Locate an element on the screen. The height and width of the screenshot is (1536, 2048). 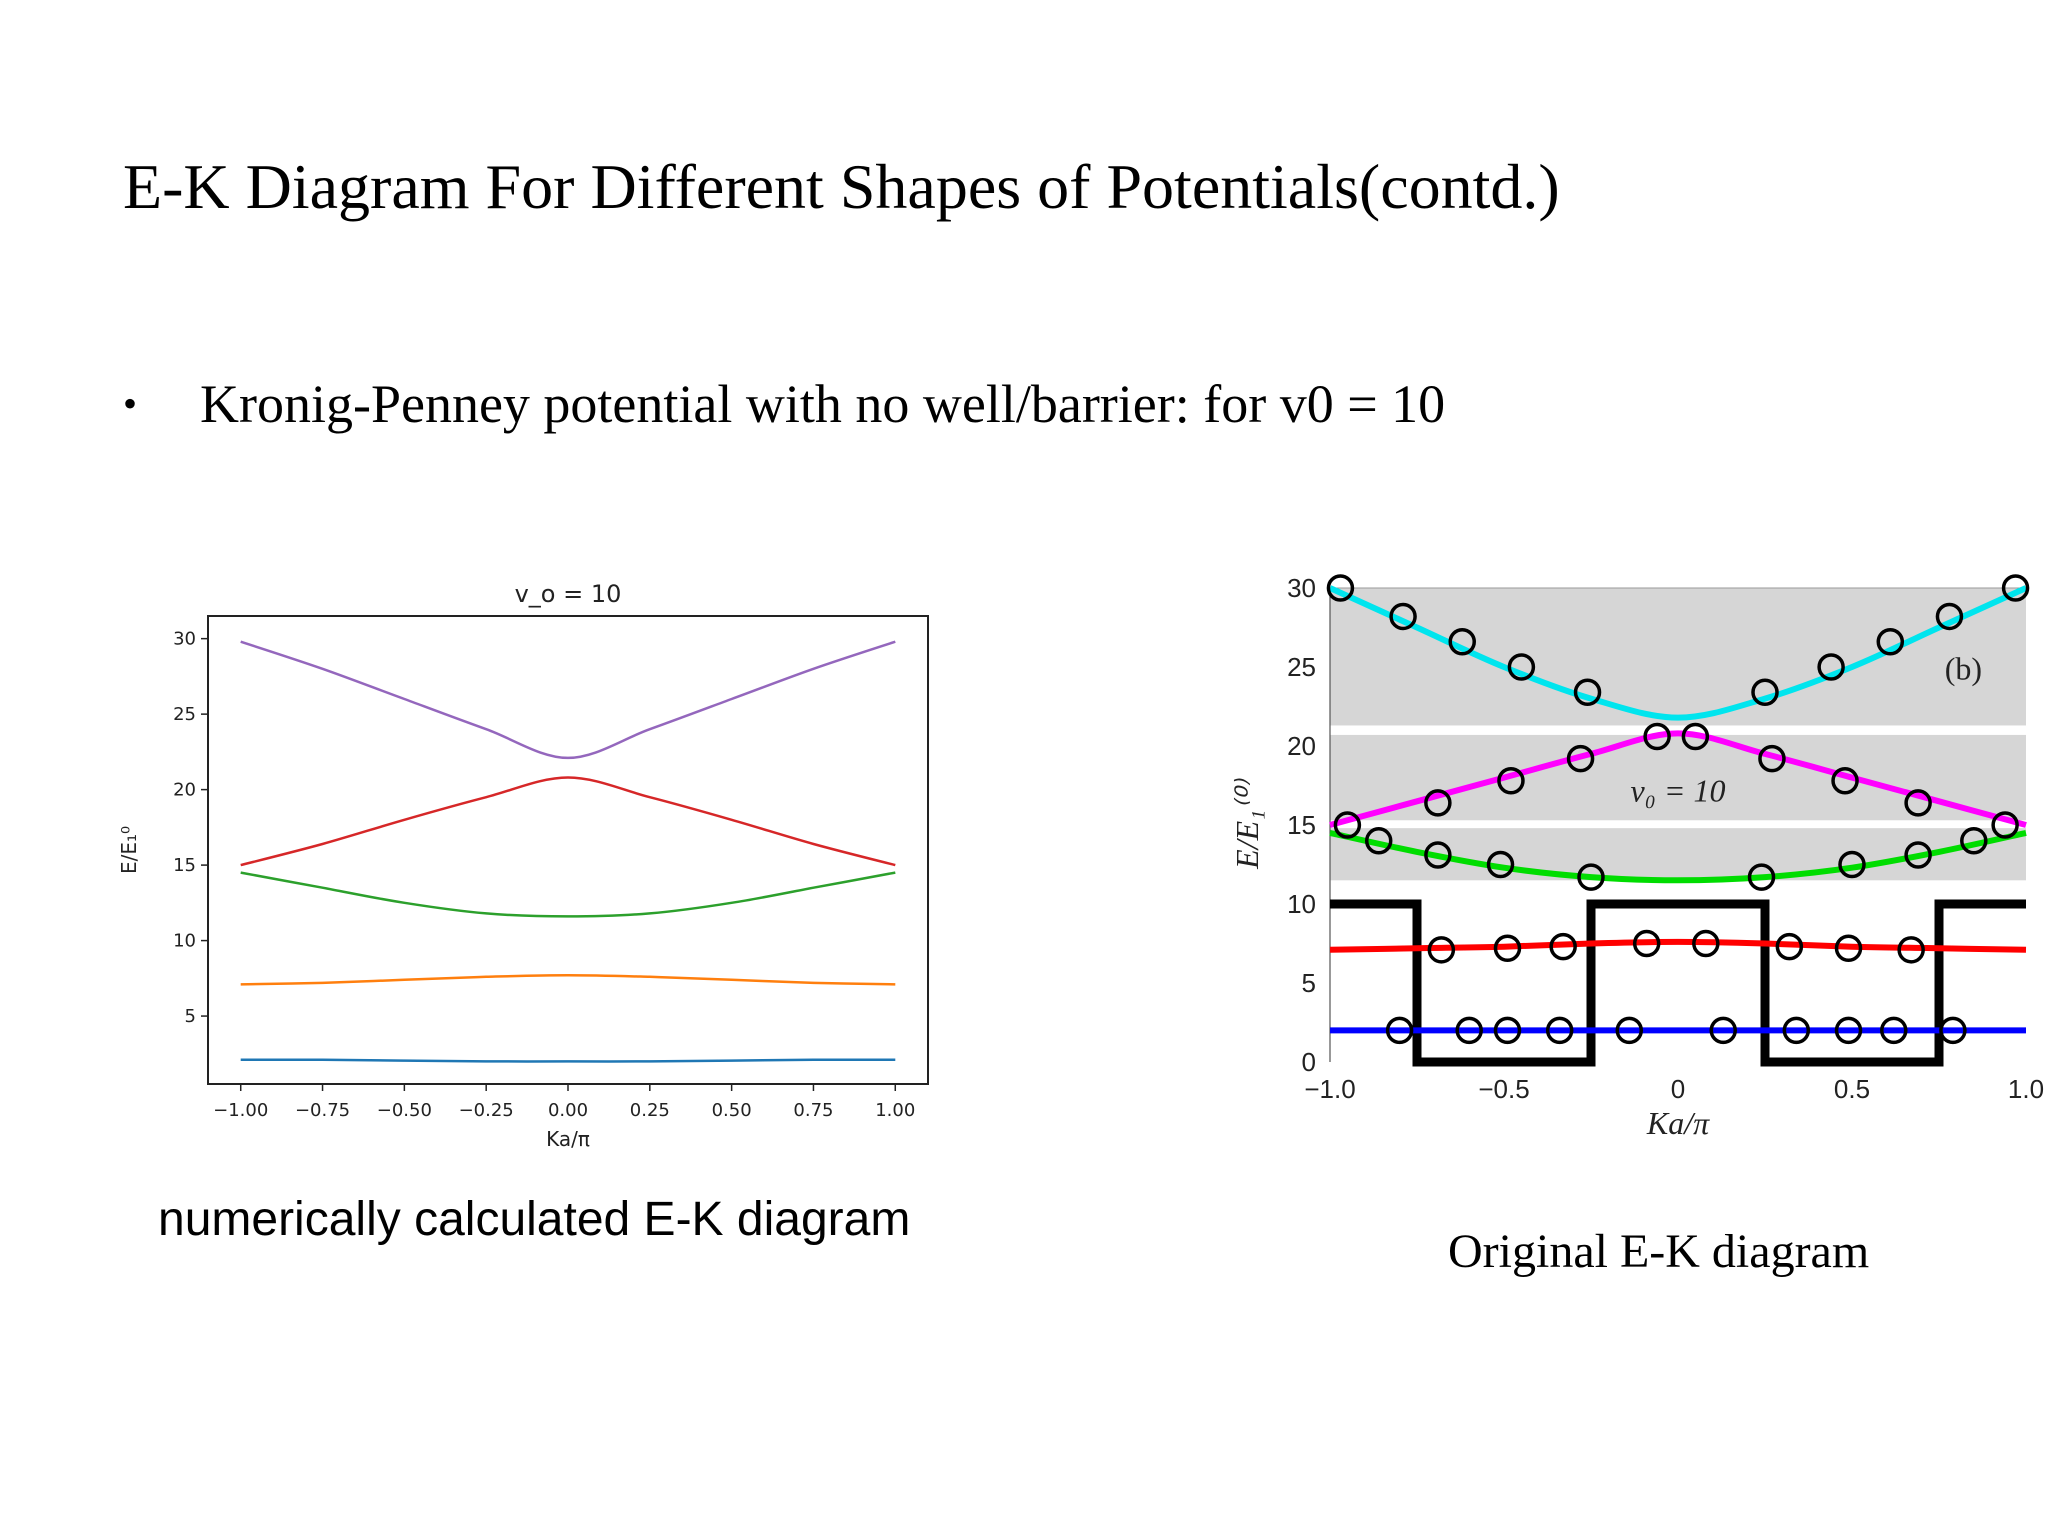
x-tick-label: 1.00 is located at coordinates (895, 1110).